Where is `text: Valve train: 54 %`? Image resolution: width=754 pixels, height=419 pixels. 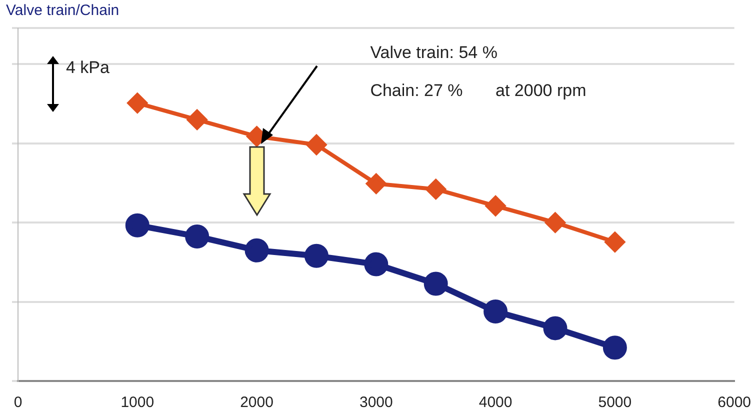 text: Valve train: 54 % is located at coordinates (434, 53).